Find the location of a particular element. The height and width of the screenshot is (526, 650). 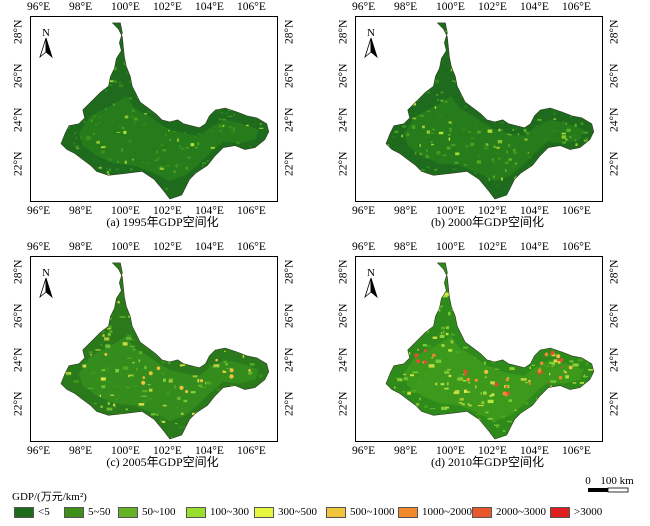

legend-item: 50~100 is located at coordinates (146, 512).